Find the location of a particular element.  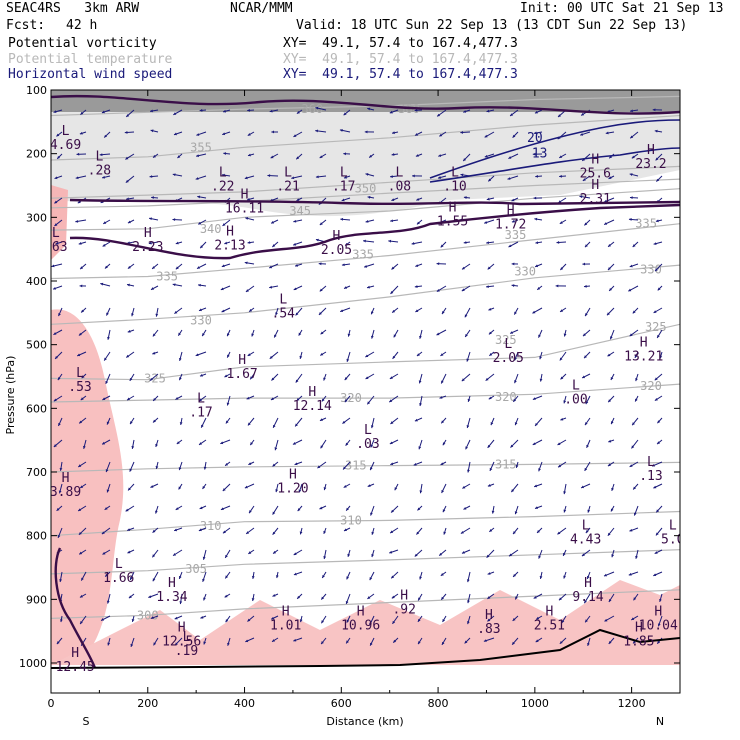

stratosphere-shading is located at coordinates (365, 101).